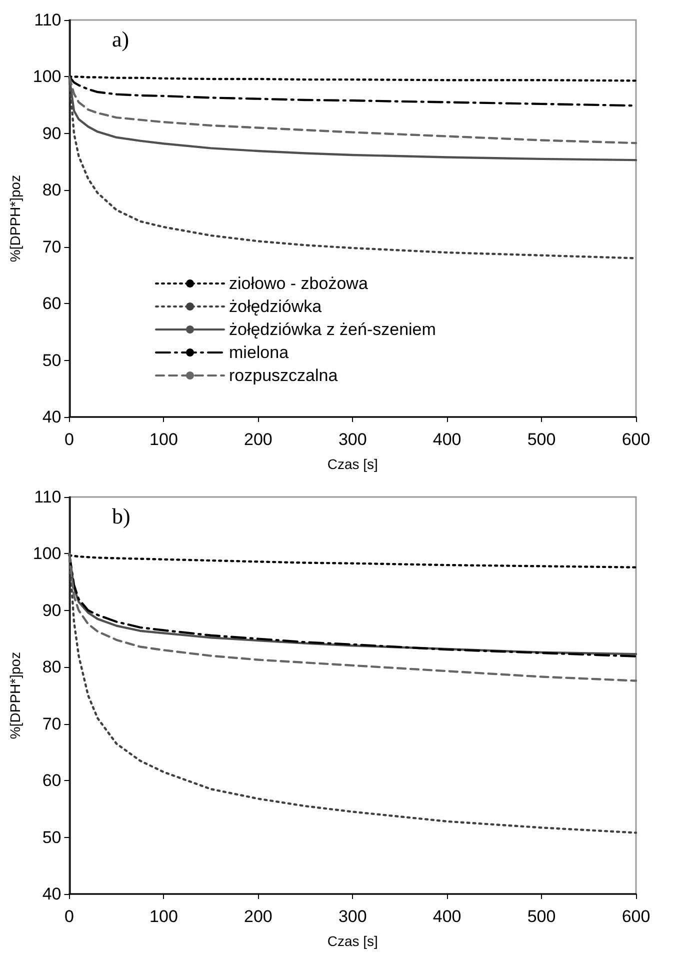  What do you see at coordinates (283, 375) in the screenshot?
I see `legend-label: rozpuszczalna` at bounding box center [283, 375].